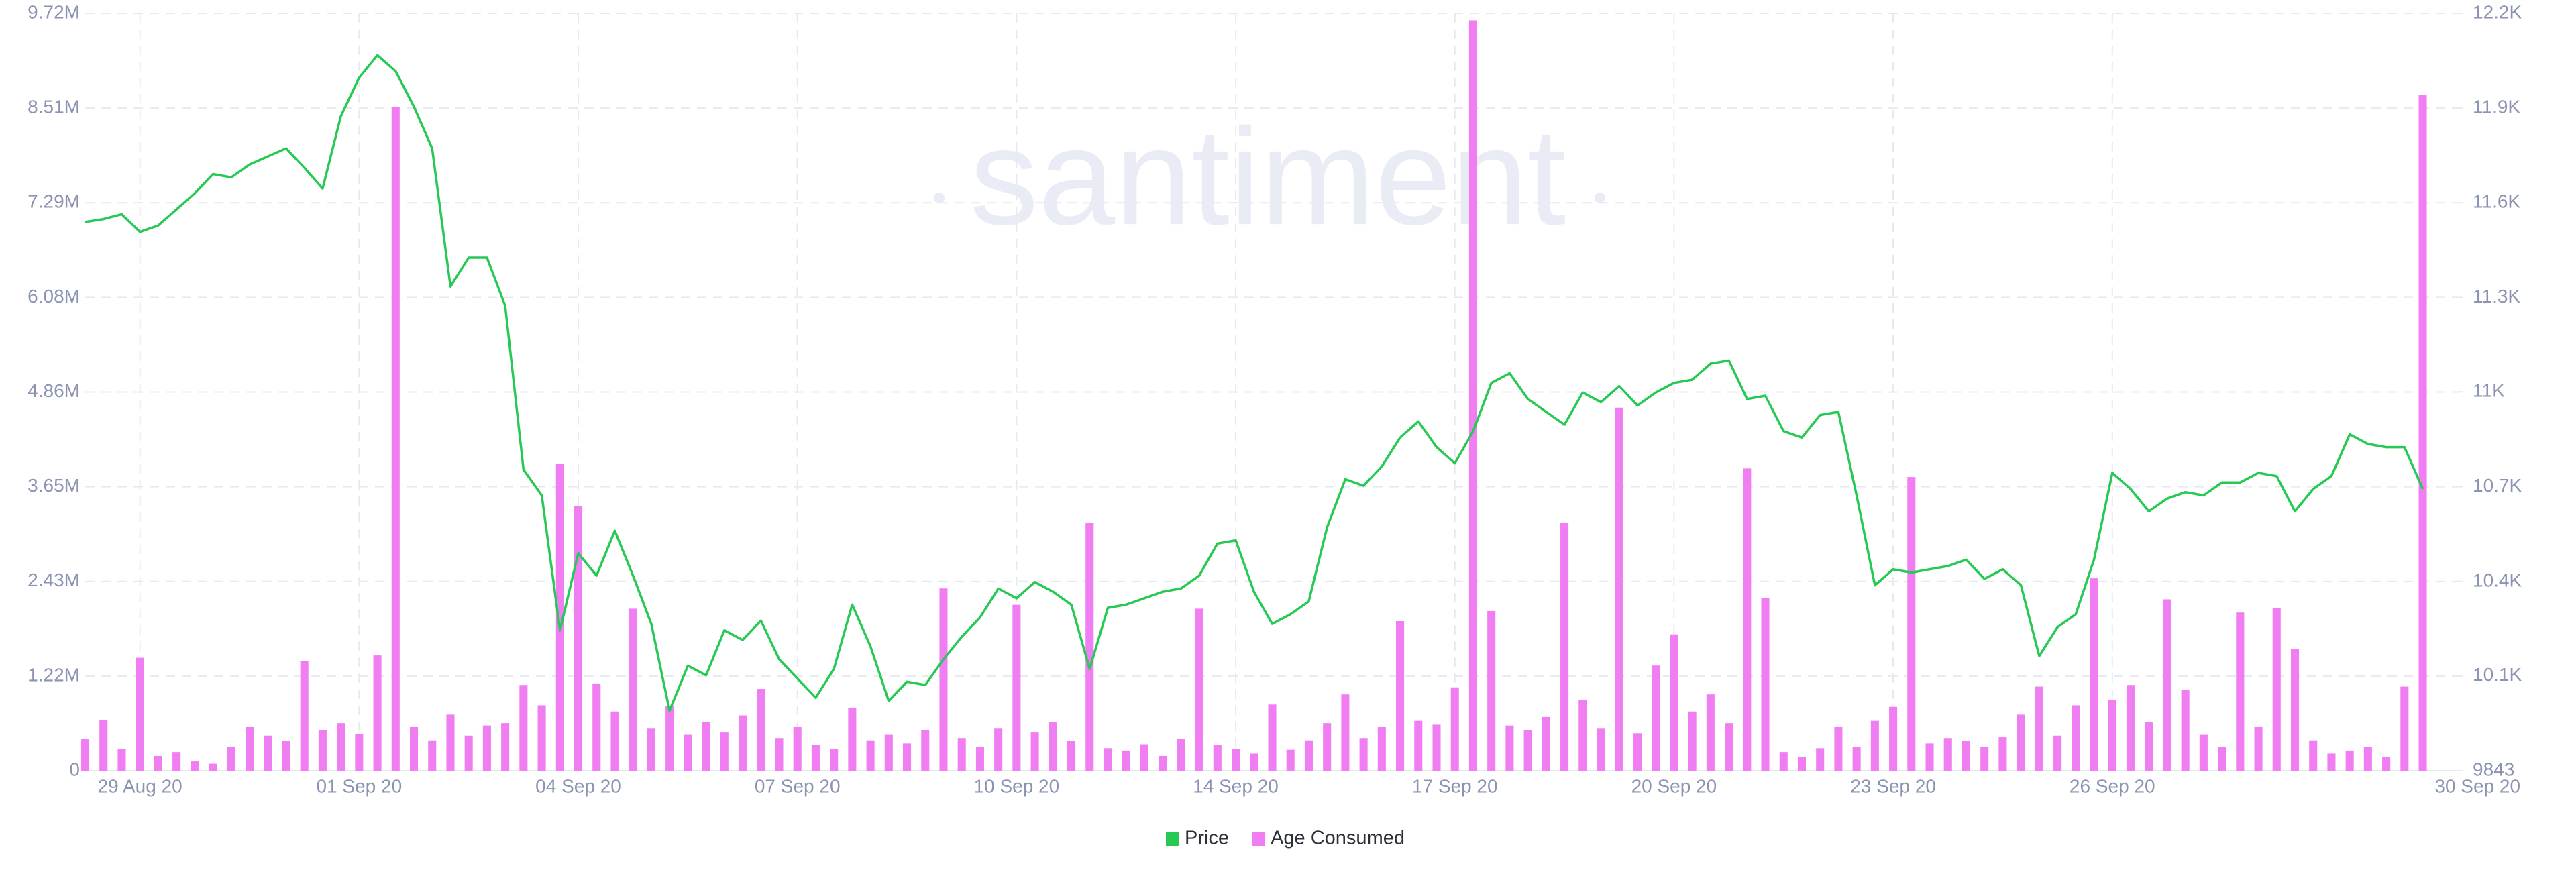 This screenshot has width=2576, height=872. I want to click on y2-tick-label: 11.9K, so click(2496, 107).